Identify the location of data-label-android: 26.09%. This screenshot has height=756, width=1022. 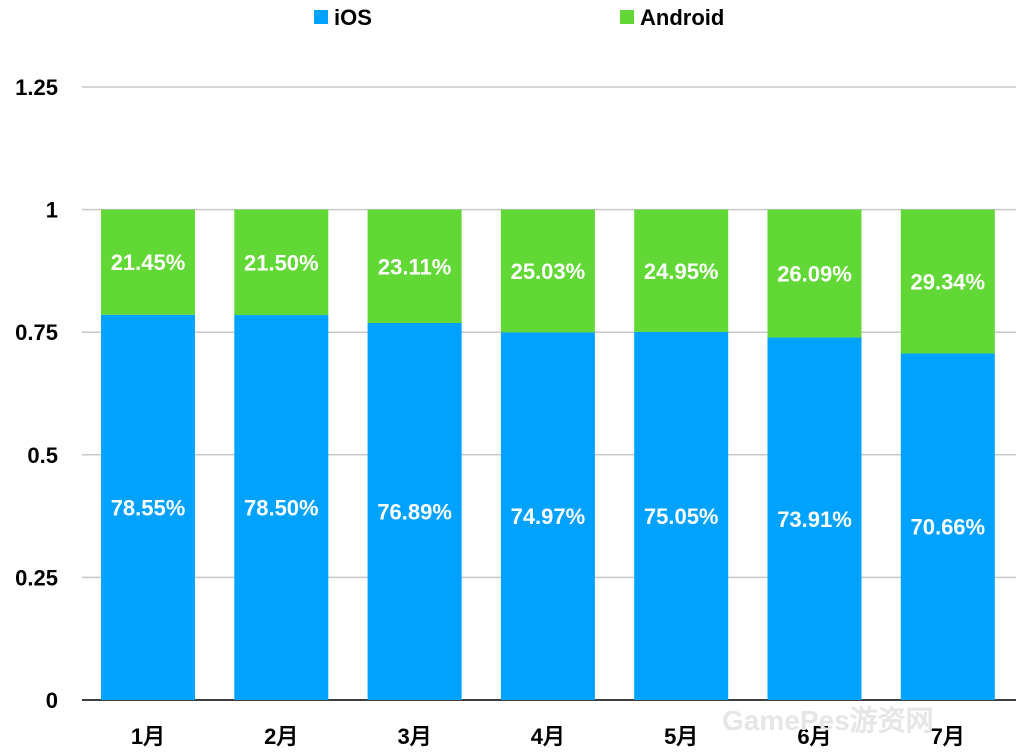
(814, 274).